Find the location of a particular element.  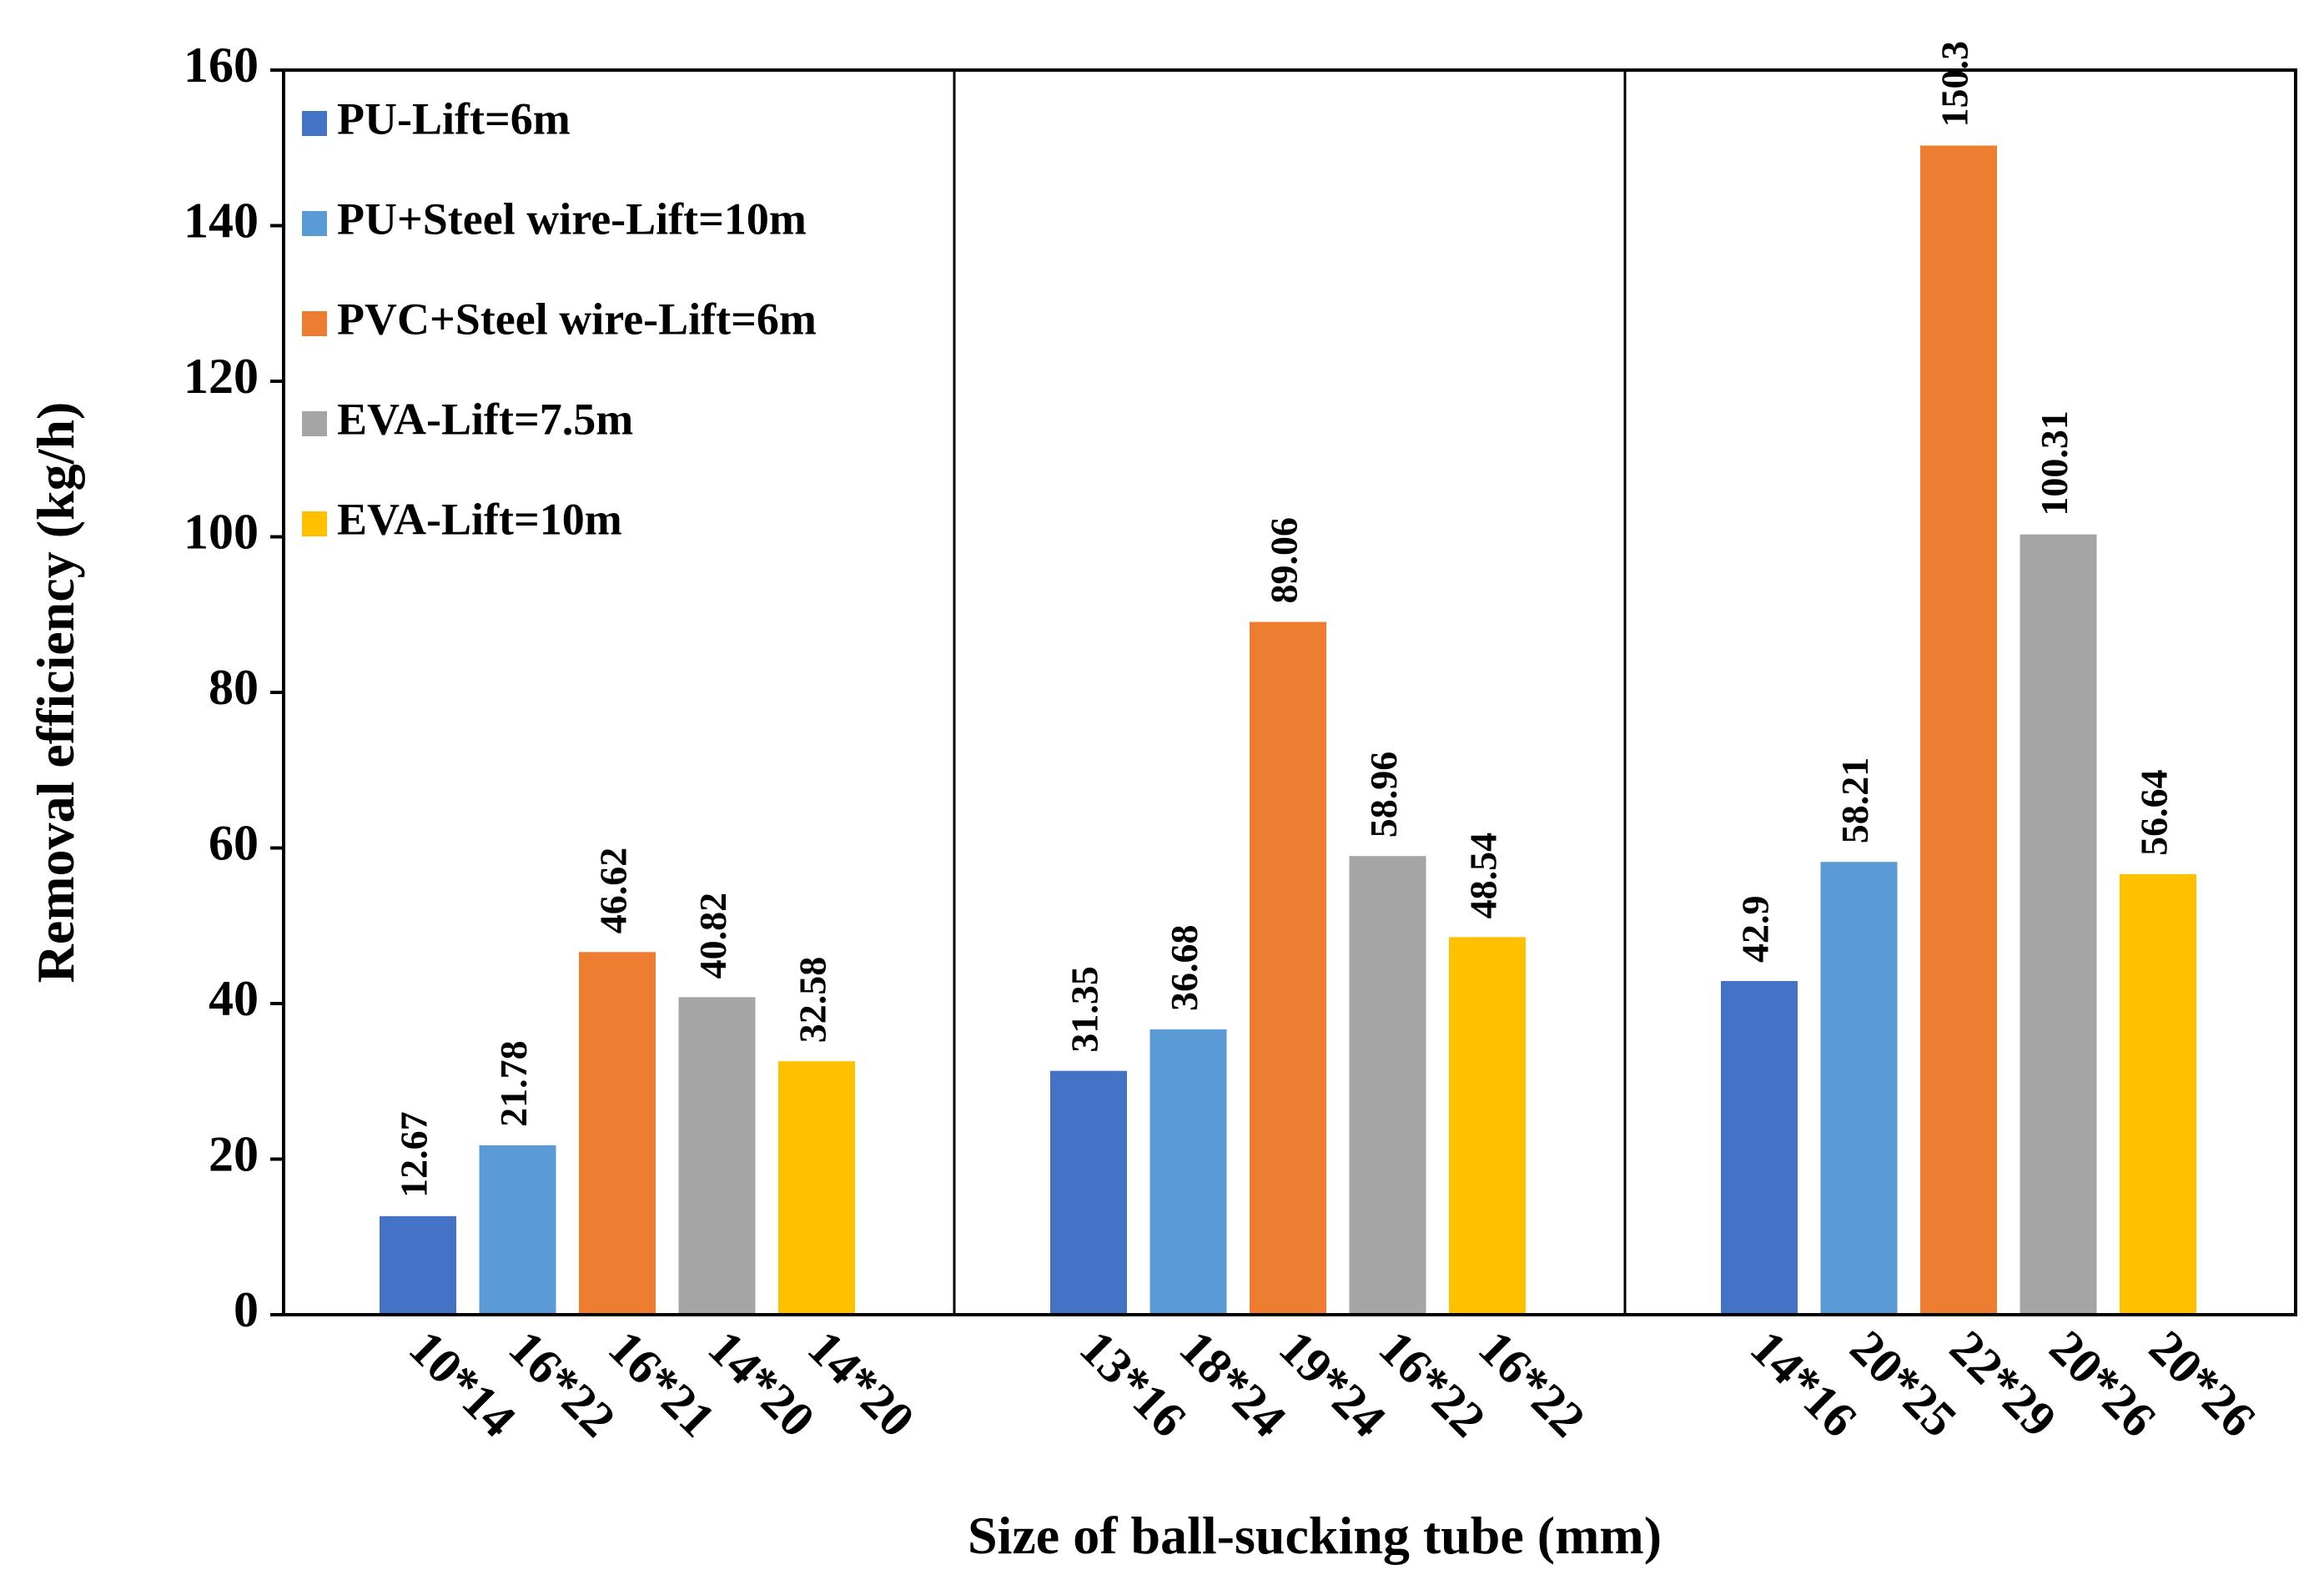

bar-20*26-EVA-Lift=10m is located at coordinates (2158, 1094).